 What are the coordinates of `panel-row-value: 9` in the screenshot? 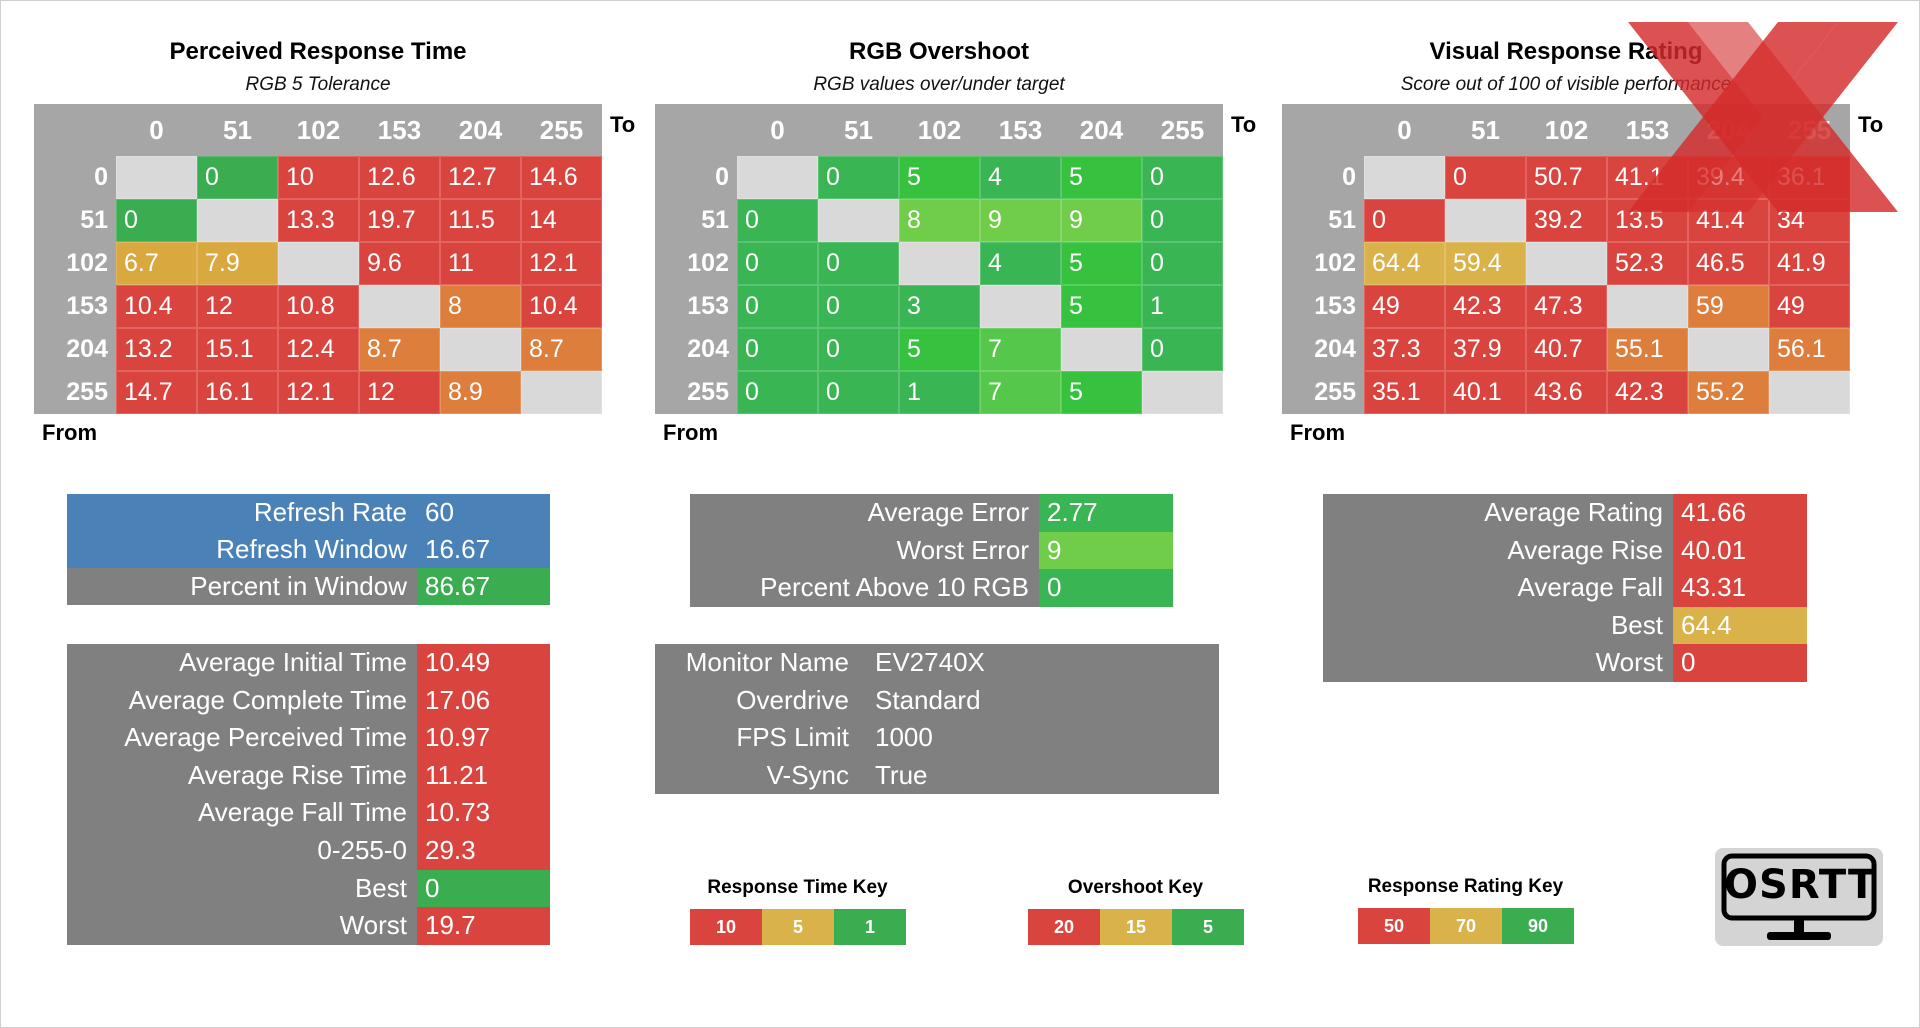 It's located at (1106, 550).